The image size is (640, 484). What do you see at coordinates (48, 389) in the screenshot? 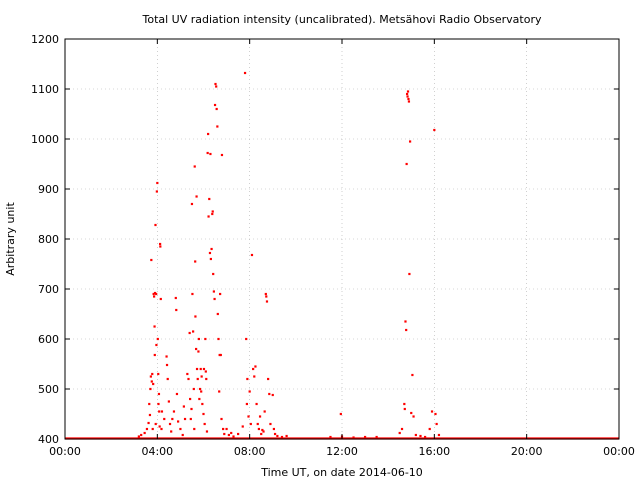
I see `y-tick-label: 500` at bounding box center [48, 389].